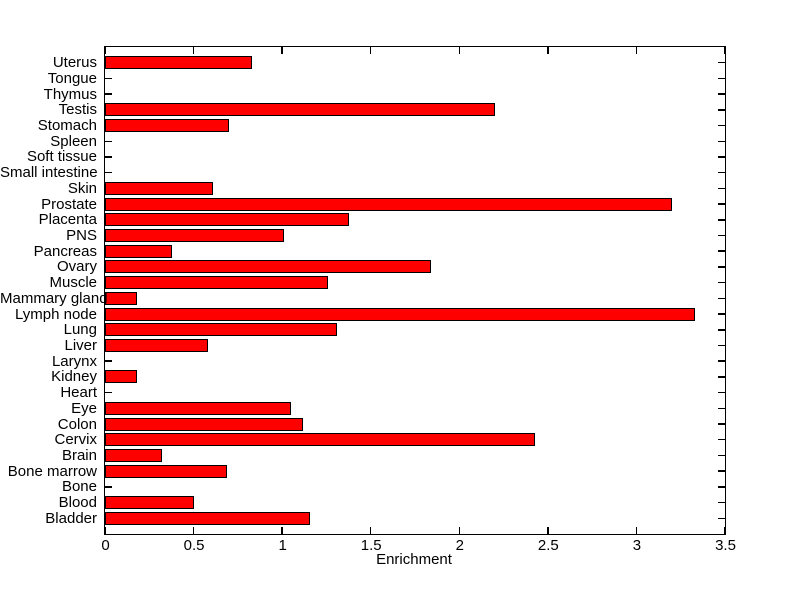 This screenshot has height=599, width=800. What do you see at coordinates (73, 141) in the screenshot?
I see `y-tick-label: Spleen` at bounding box center [73, 141].